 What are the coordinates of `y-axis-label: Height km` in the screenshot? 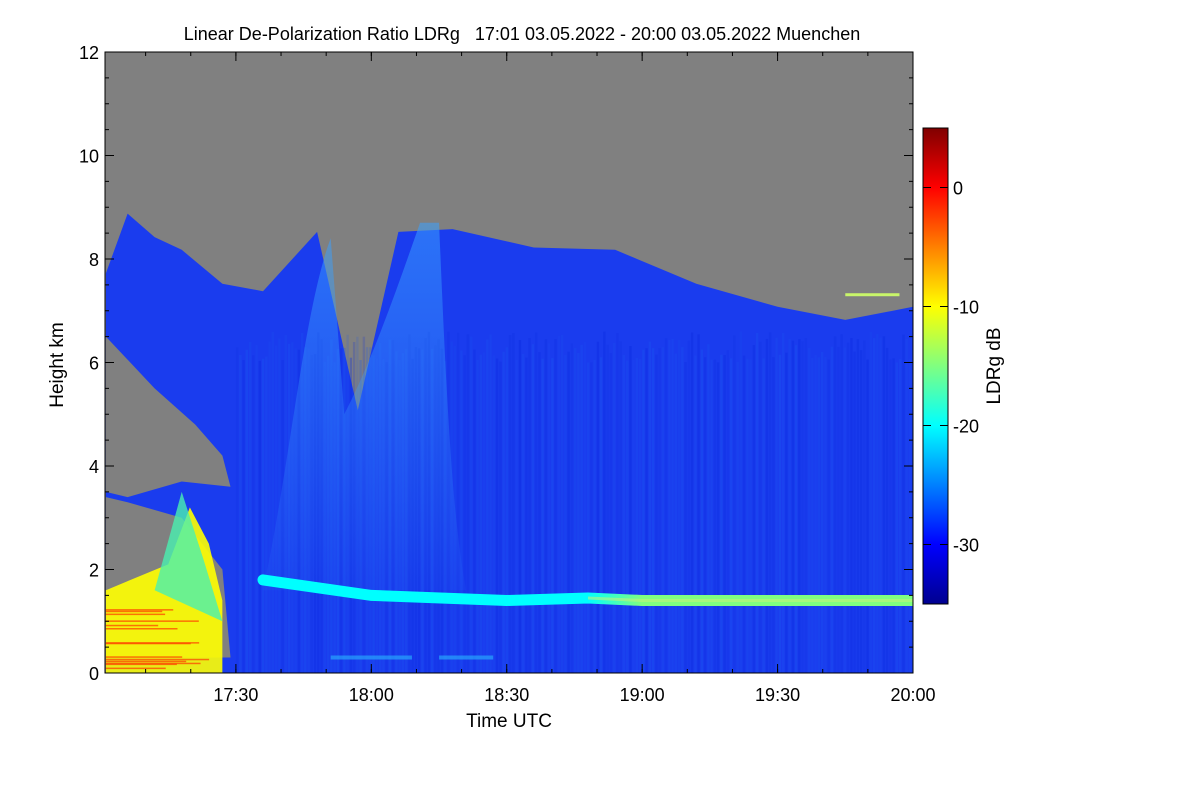 It's located at (57, 365).